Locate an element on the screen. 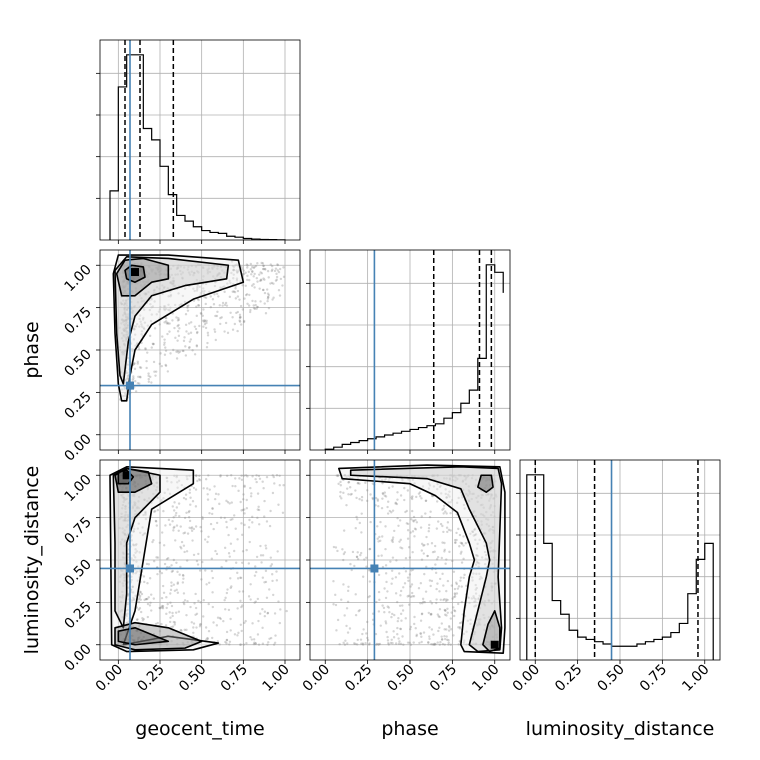 The image size is (760, 760). truth-marker is located at coordinates (130, 568).